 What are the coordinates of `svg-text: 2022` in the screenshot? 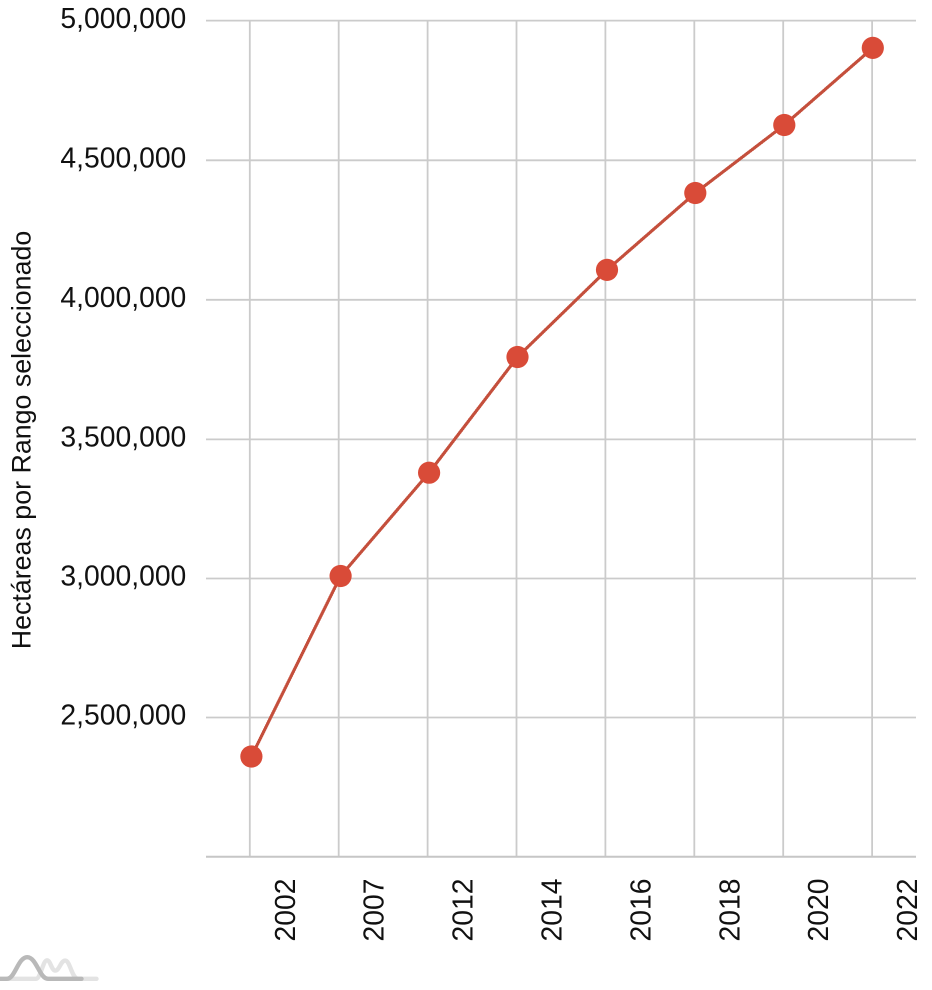 It's located at (907, 910).